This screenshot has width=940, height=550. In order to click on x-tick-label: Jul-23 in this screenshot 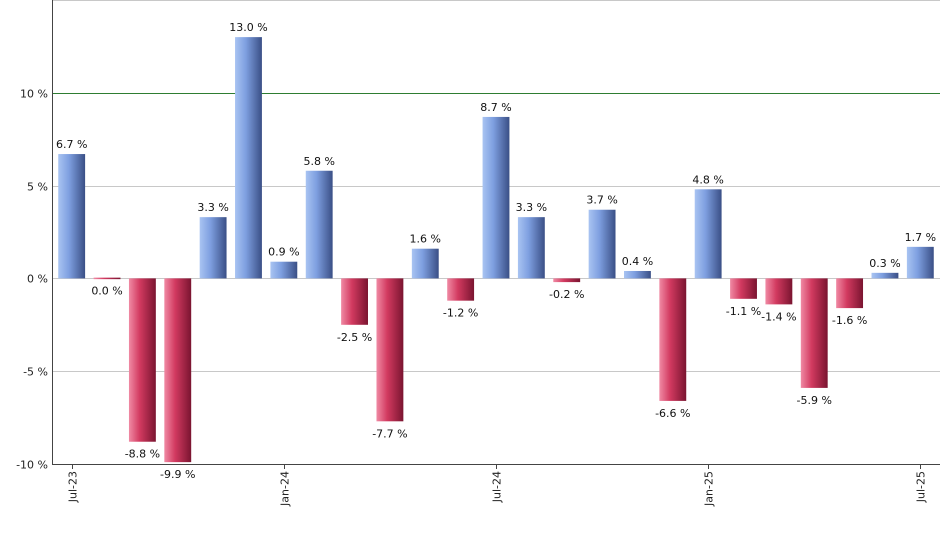, I will do `click(73, 487)`.